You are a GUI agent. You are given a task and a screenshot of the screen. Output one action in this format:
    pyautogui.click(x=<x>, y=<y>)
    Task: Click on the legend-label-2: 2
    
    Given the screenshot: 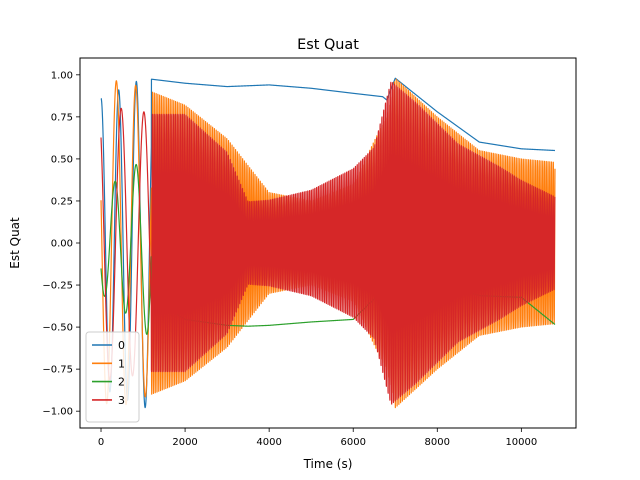 What is the action you would take?
    pyautogui.click(x=121, y=382)
    